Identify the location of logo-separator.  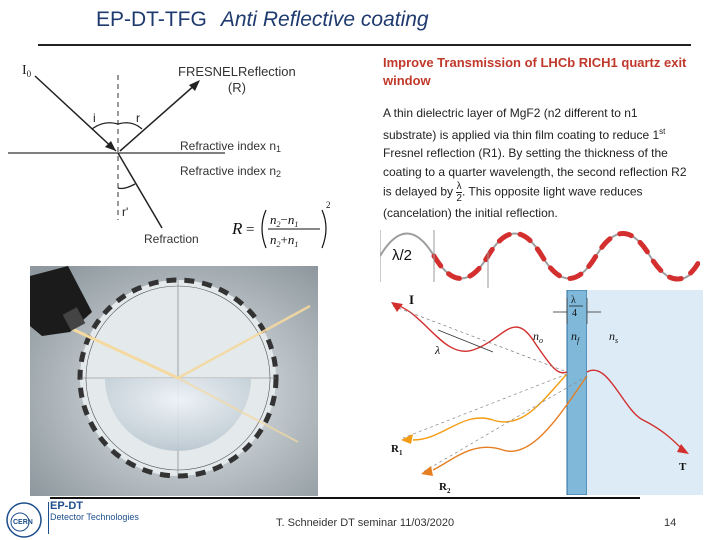
(48, 518).